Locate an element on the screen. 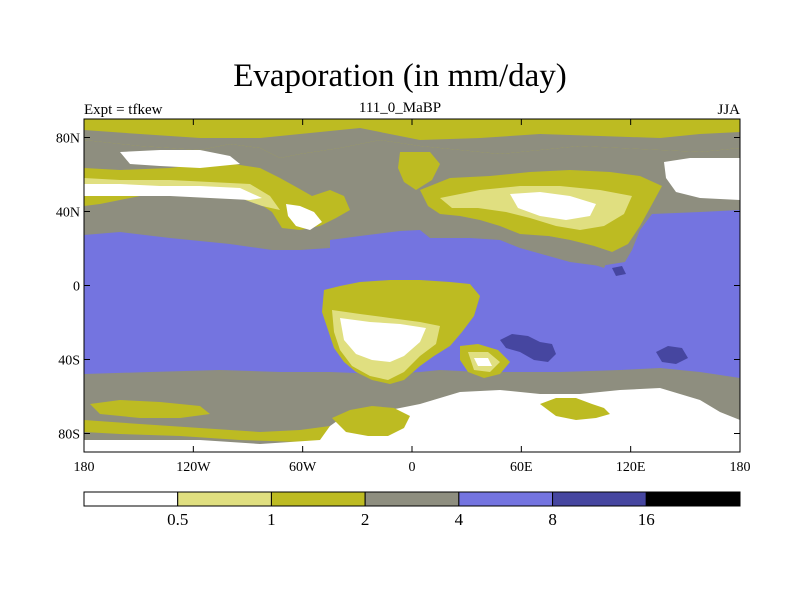 This screenshot has height=600, width=800. lat-tick-label: 80S is located at coordinates (69, 435).